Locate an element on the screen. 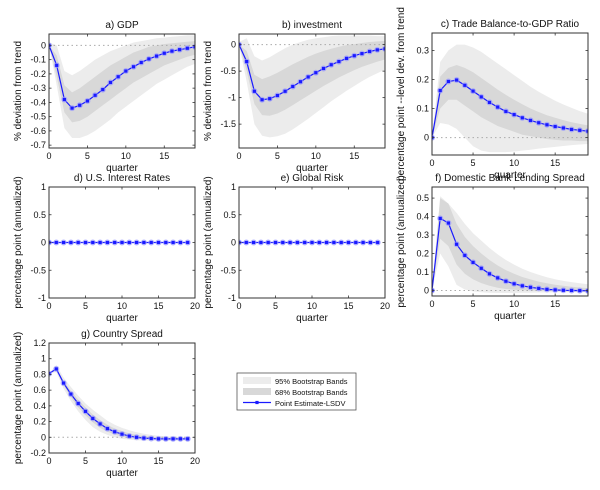 Image resolution: width=600 pixels, height=490 pixels. legend-label: 95% Bootstrap Bands is located at coordinates (311, 381).